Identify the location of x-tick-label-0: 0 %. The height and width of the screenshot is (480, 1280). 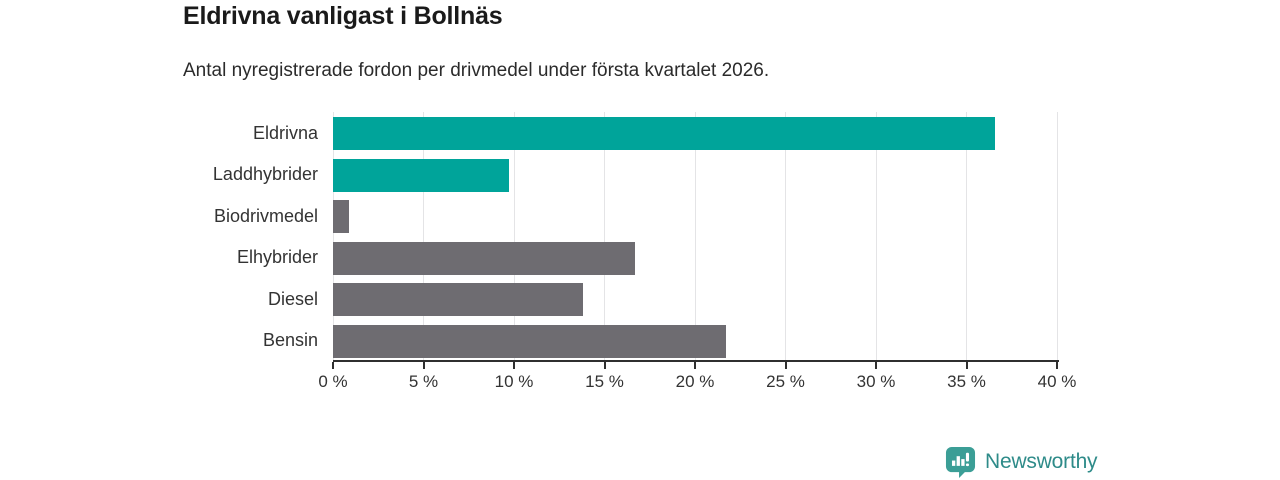
(333, 381).